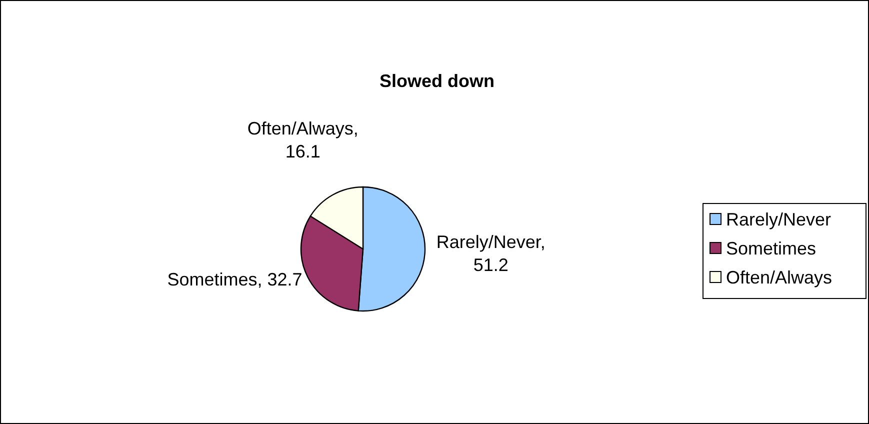 The image size is (869, 424). What do you see at coordinates (234, 280) in the screenshot?
I see `data-label: Sometimes, 32.7` at bounding box center [234, 280].